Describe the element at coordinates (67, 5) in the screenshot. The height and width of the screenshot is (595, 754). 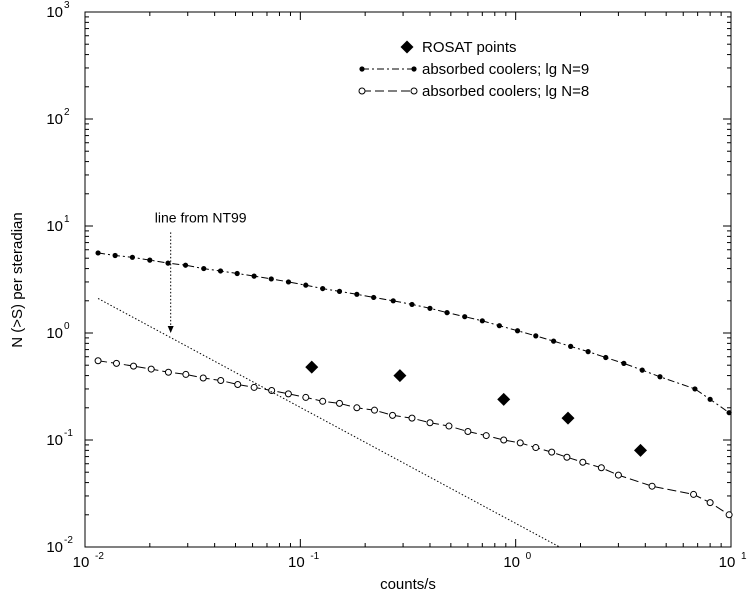
I see `y-tick-exponent: 3` at that location.